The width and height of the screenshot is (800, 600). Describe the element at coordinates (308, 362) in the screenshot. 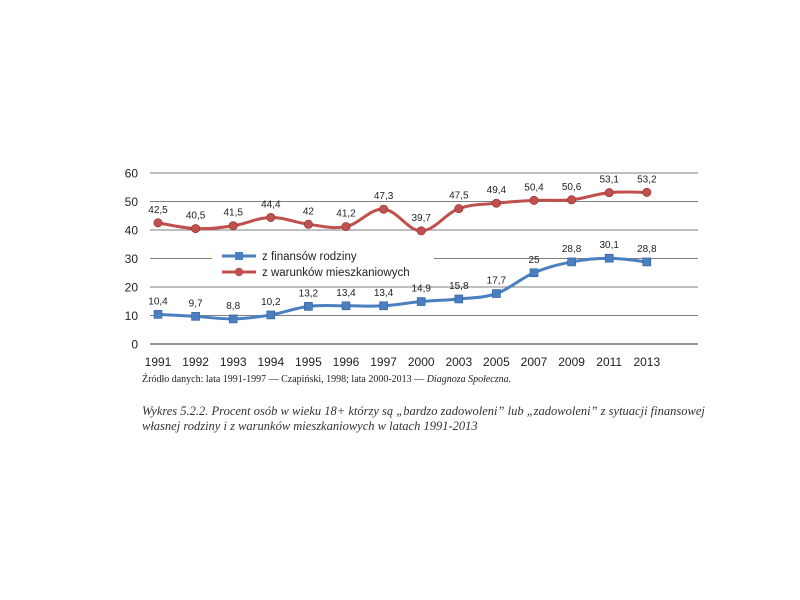

I see `x-tick-label: 1995` at that location.